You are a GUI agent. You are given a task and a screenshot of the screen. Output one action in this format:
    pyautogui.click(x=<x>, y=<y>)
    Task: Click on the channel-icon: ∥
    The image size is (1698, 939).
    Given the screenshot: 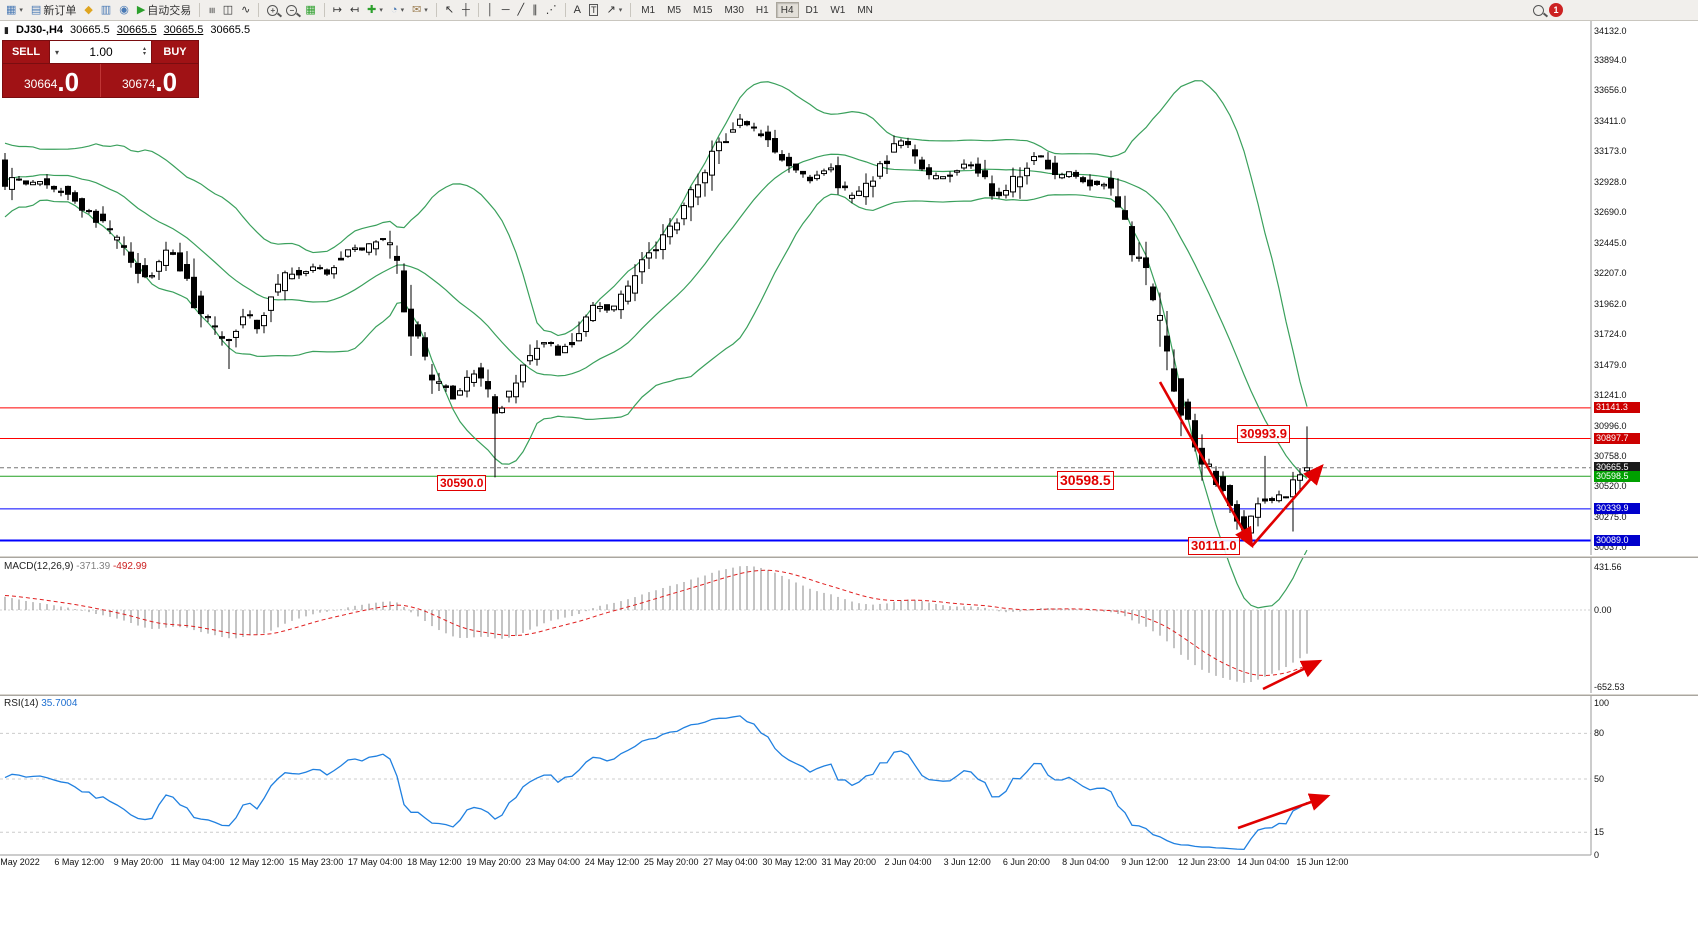 What is the action you would take?
    pyautogui.click(x=535, y=10)
    